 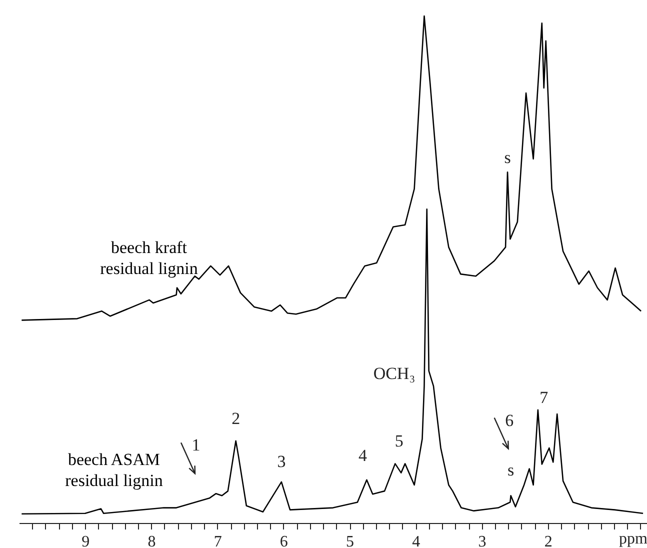 I want to click on annotation: 4, so click(x=363, y=455).